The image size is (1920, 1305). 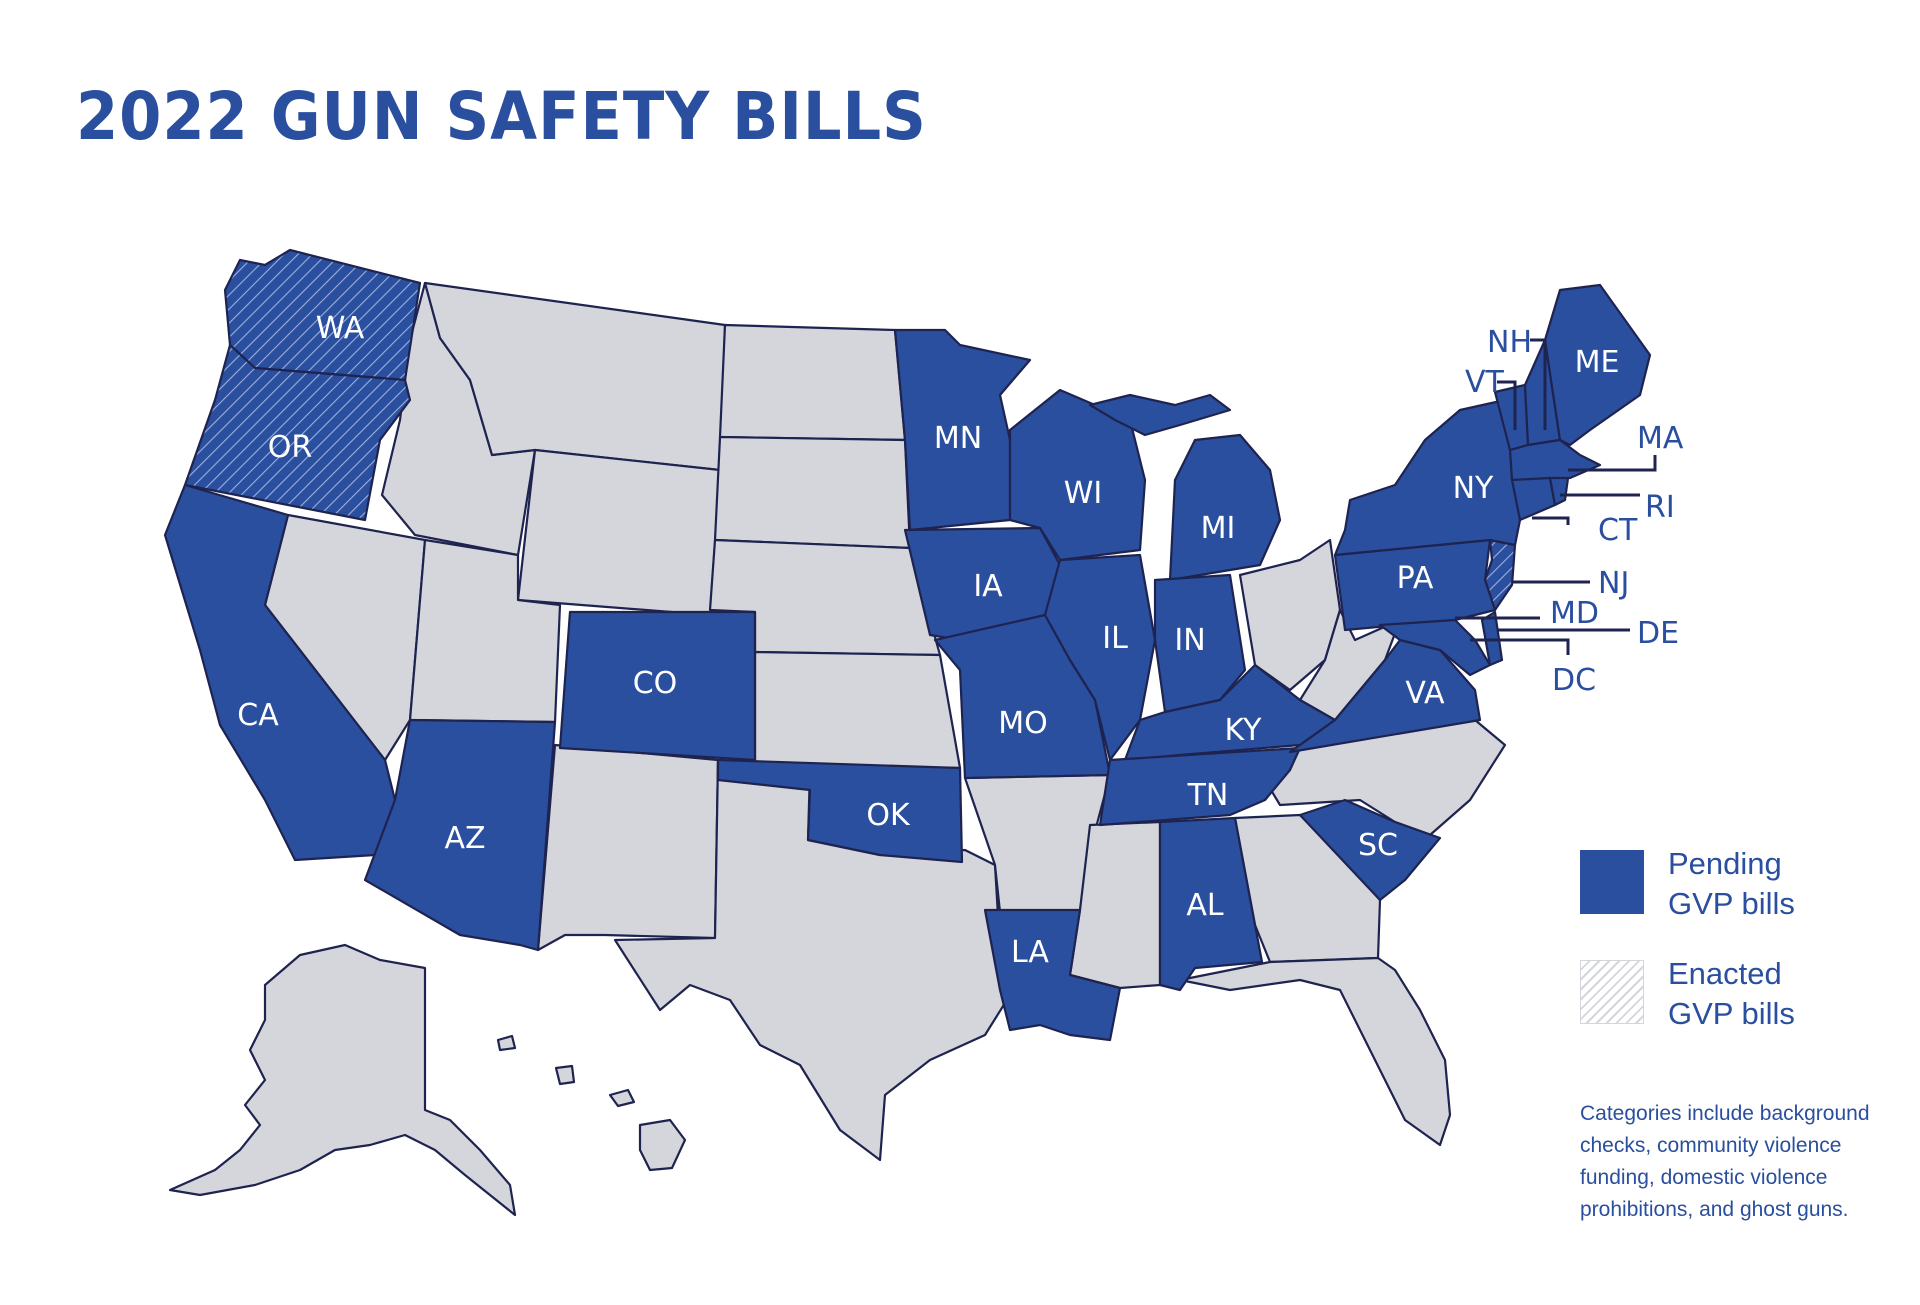 What do you see at coordinates (1030, 952) in the screenshot?
I see `label-la: LA` at bounding box center [1030, 952].